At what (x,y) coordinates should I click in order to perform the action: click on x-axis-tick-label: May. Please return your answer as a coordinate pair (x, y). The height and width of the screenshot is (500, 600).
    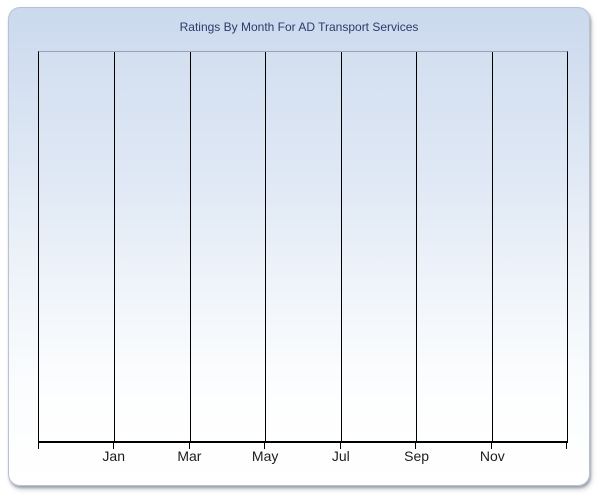
    Looking at the image, I should click on (265, 456).